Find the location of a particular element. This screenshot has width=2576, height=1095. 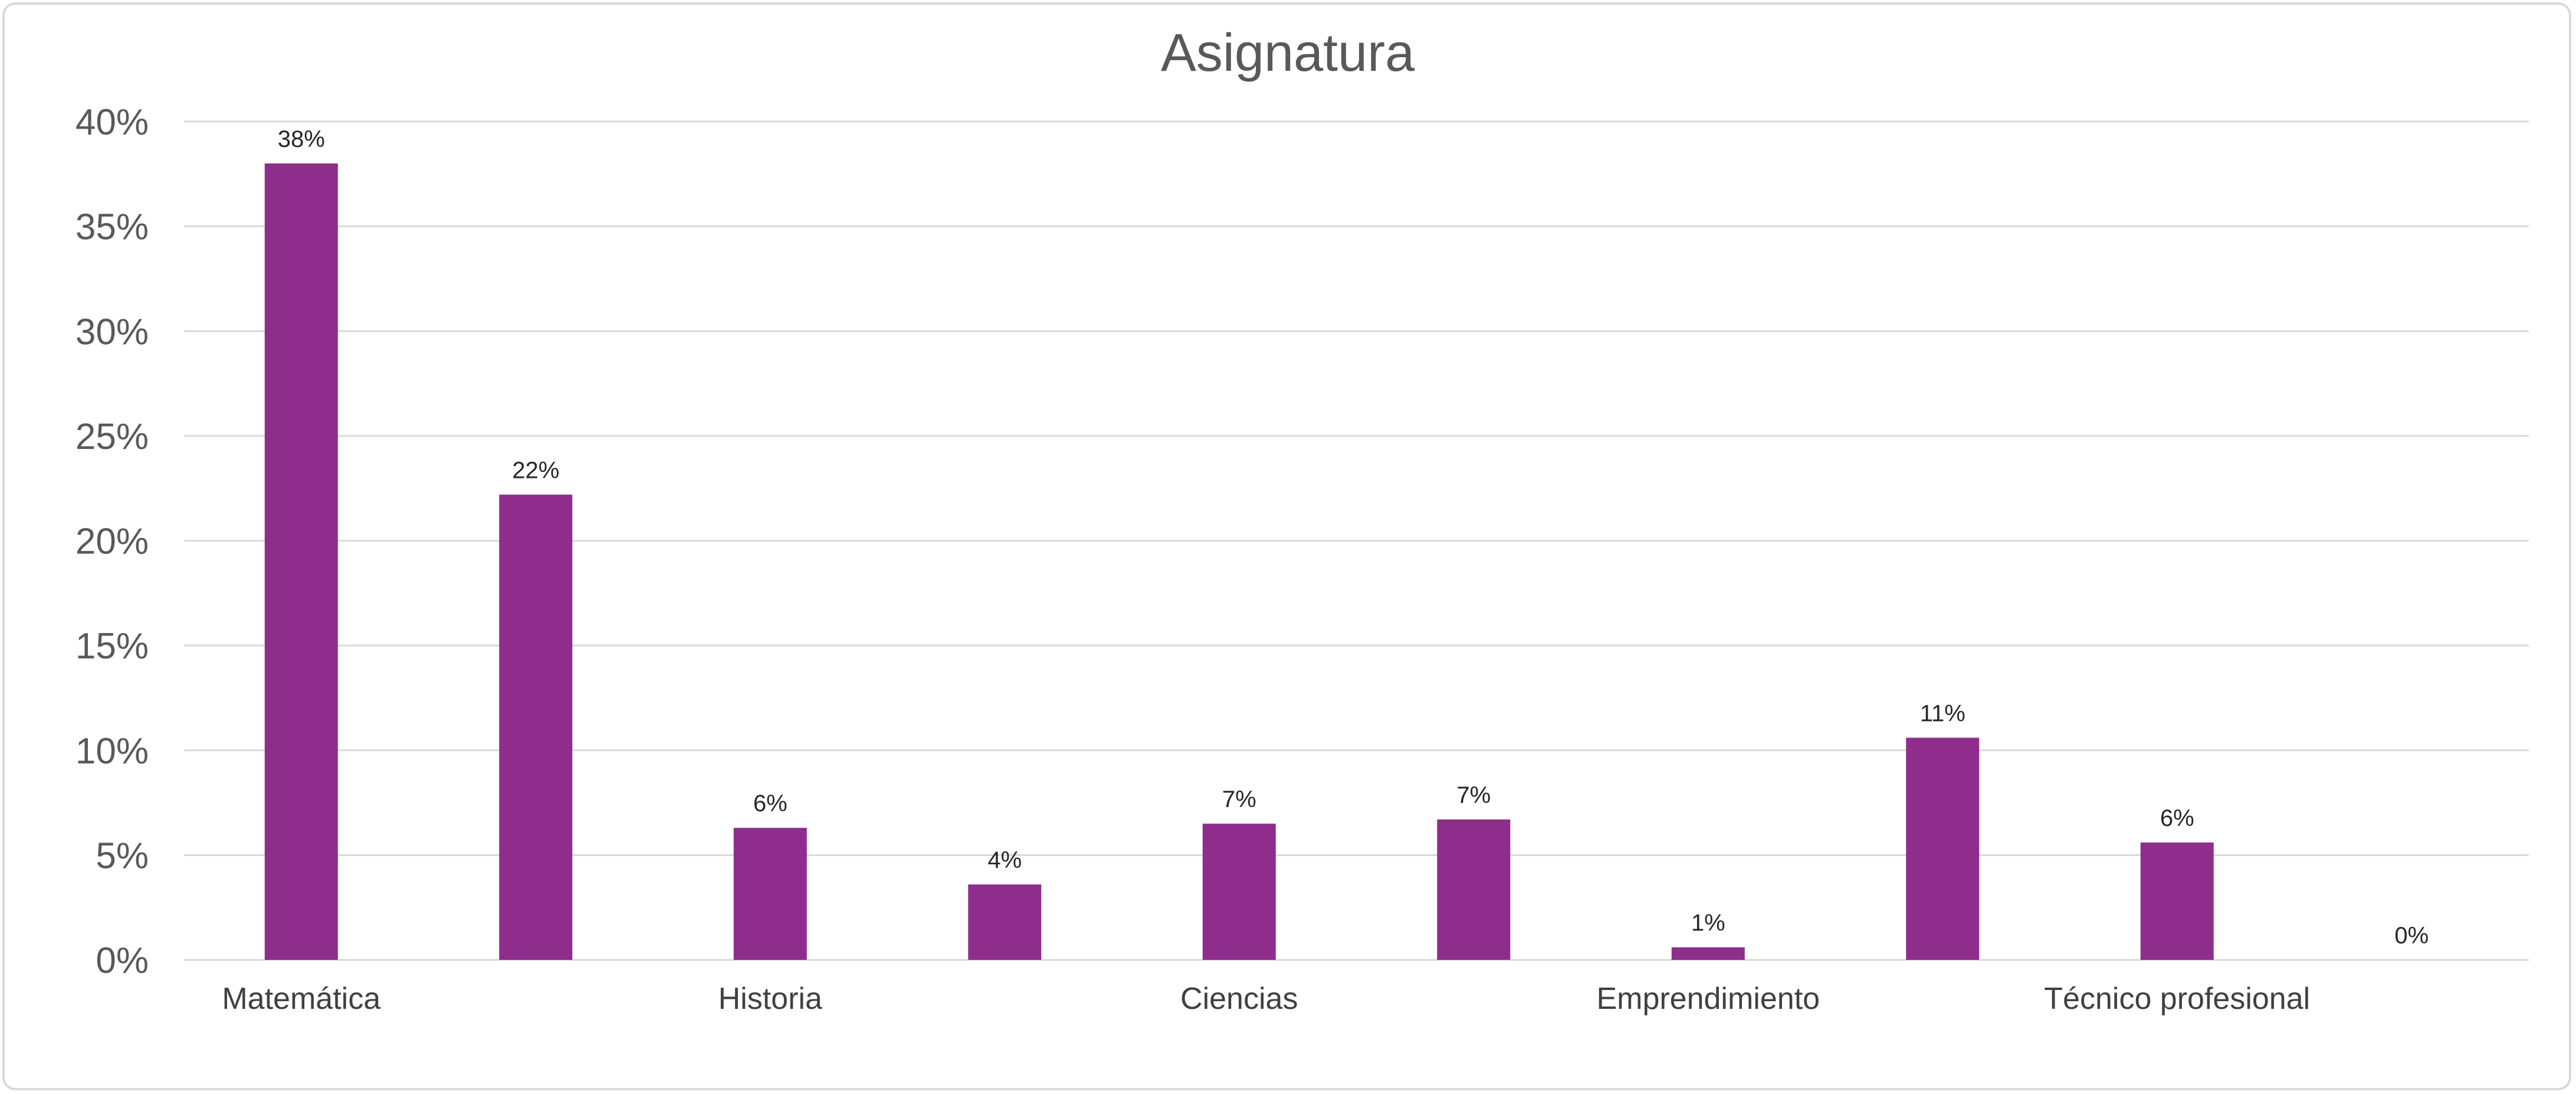

y-tick-label: 10% is located at coordinates (112, 752).